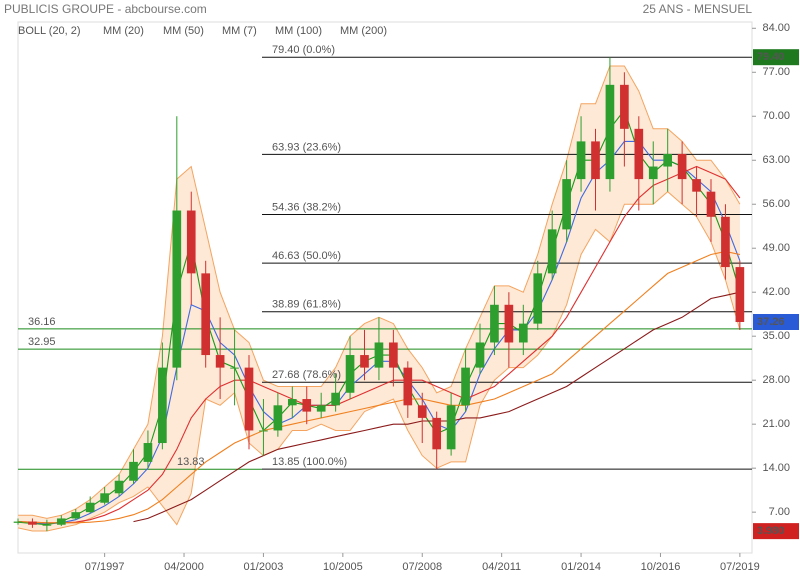  Describe the element at coordinates (581, 567) in the screenshot. I see `x-tick-label: 01/2014` at that location.